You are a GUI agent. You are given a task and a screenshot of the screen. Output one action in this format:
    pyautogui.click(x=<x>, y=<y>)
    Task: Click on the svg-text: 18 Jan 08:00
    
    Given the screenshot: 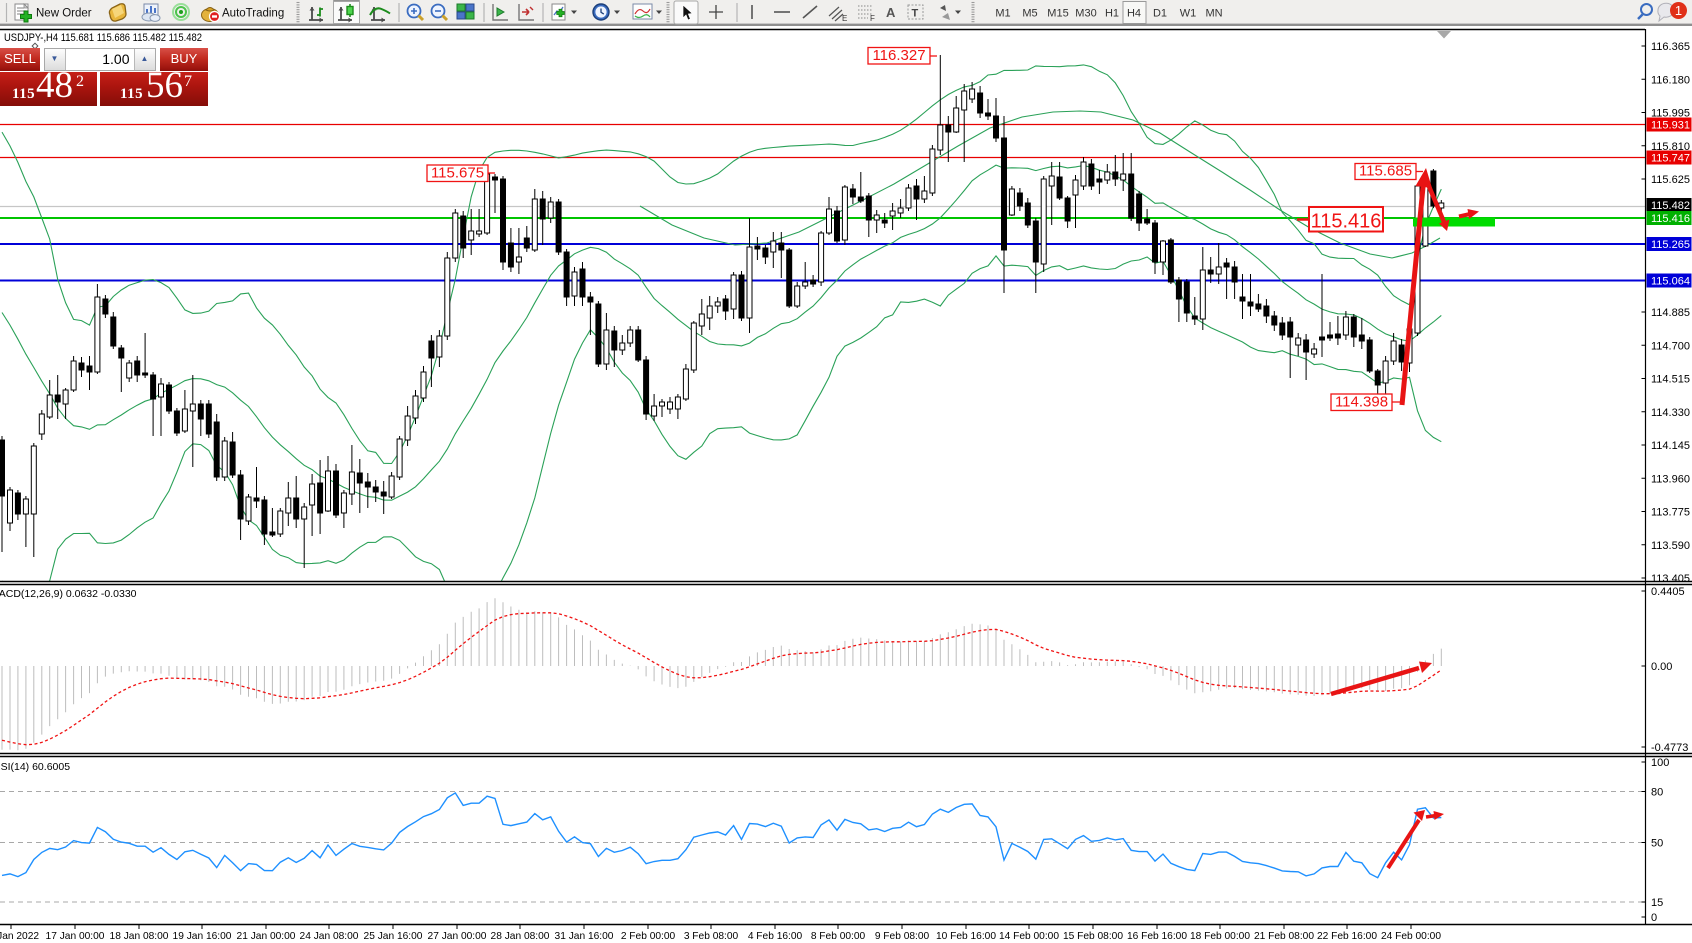 What is the action you would take?
    pyautogui.click(x=139, y=936)
    